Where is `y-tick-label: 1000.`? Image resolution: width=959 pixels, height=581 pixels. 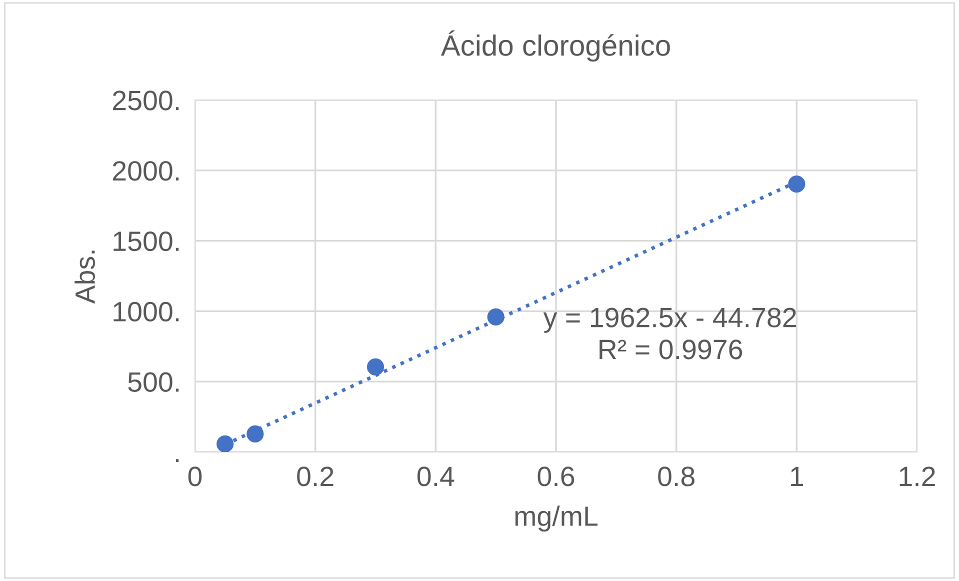 y-tick-label: 1000. is located at coordinates (146, 312).